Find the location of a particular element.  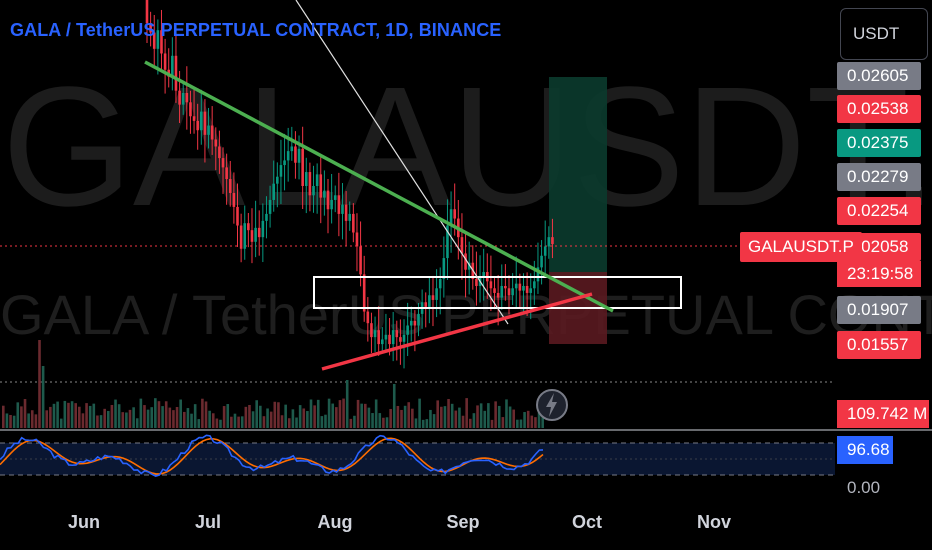

price-label: 0.02538 is located at coordinates (879, 109).